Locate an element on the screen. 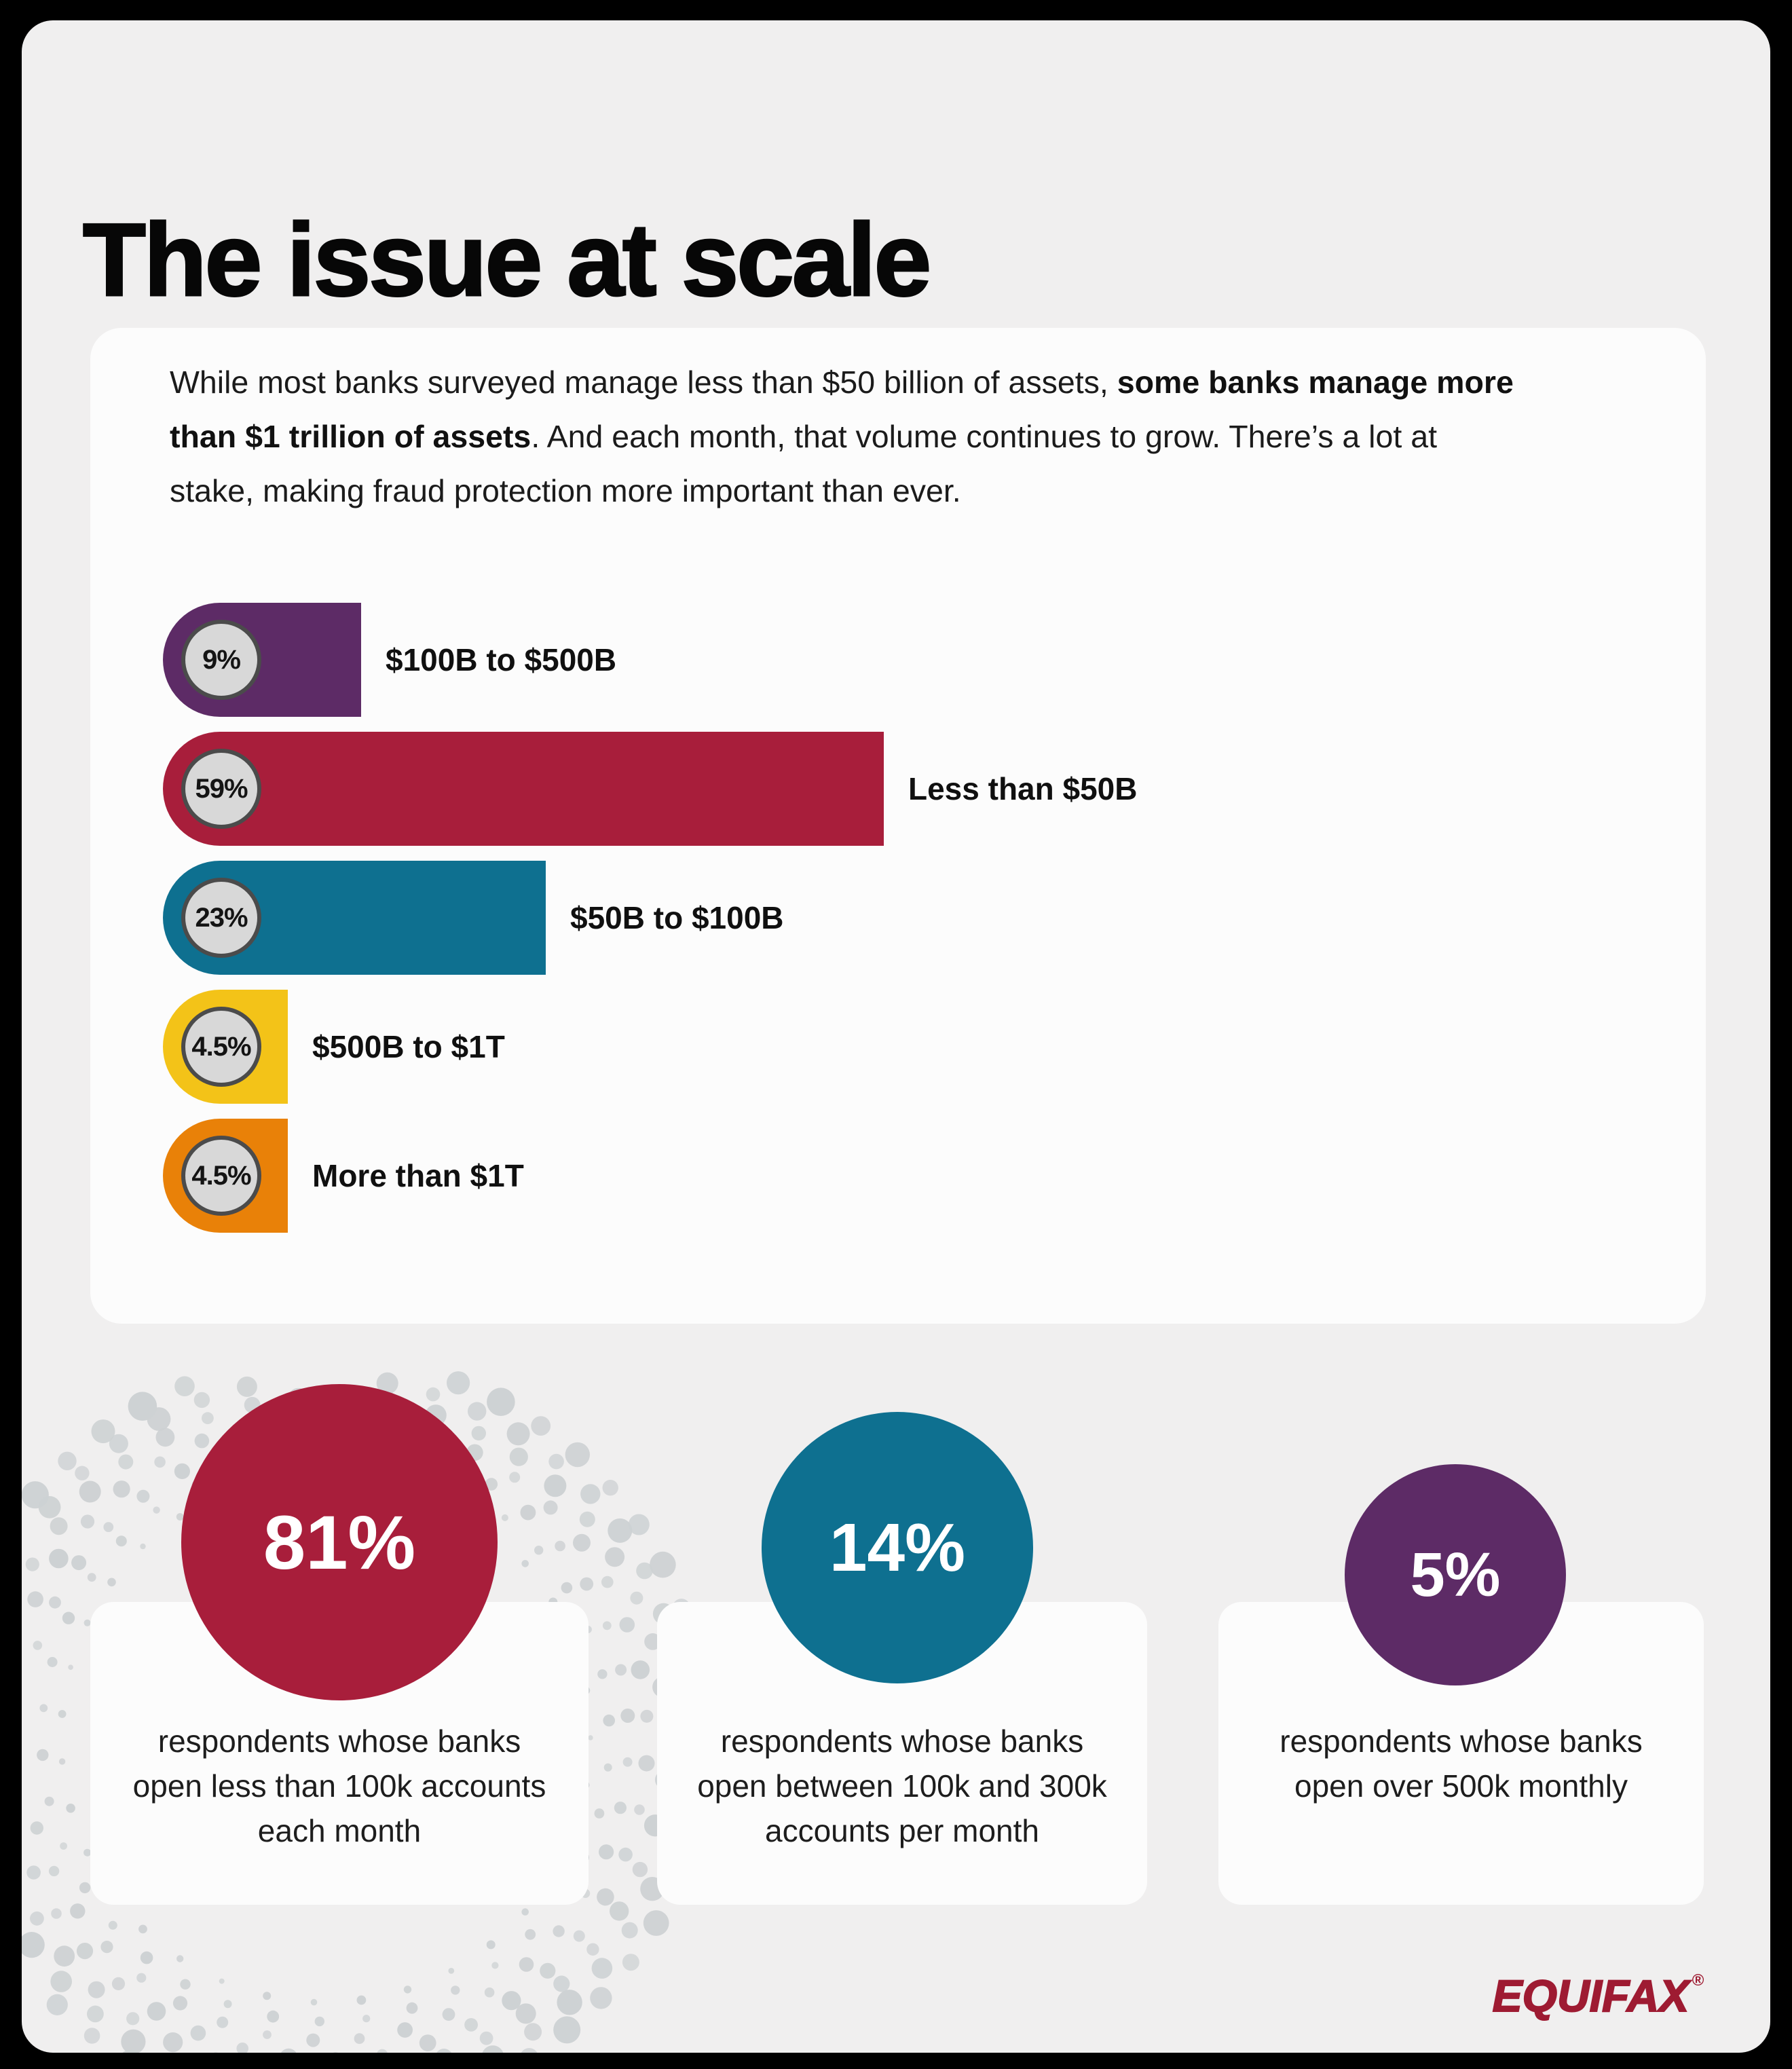 The image size is (1792, 2069). bar-fill: 59% is located at coordinates (524, 789).